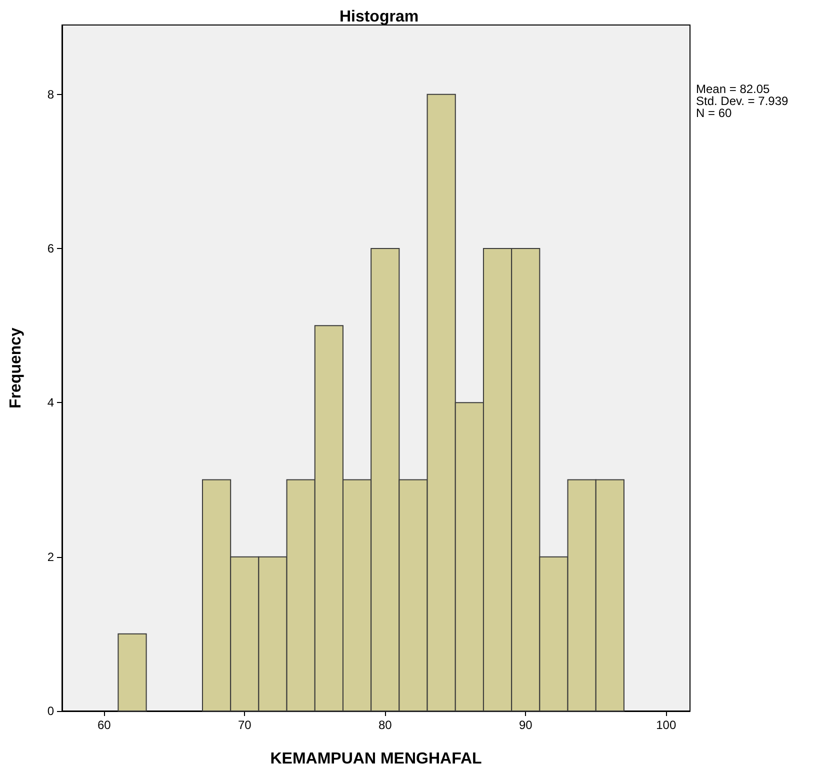 This screenshot has width=832, height=782. I want to click on x-tick-label: 90, so click(525, 725).